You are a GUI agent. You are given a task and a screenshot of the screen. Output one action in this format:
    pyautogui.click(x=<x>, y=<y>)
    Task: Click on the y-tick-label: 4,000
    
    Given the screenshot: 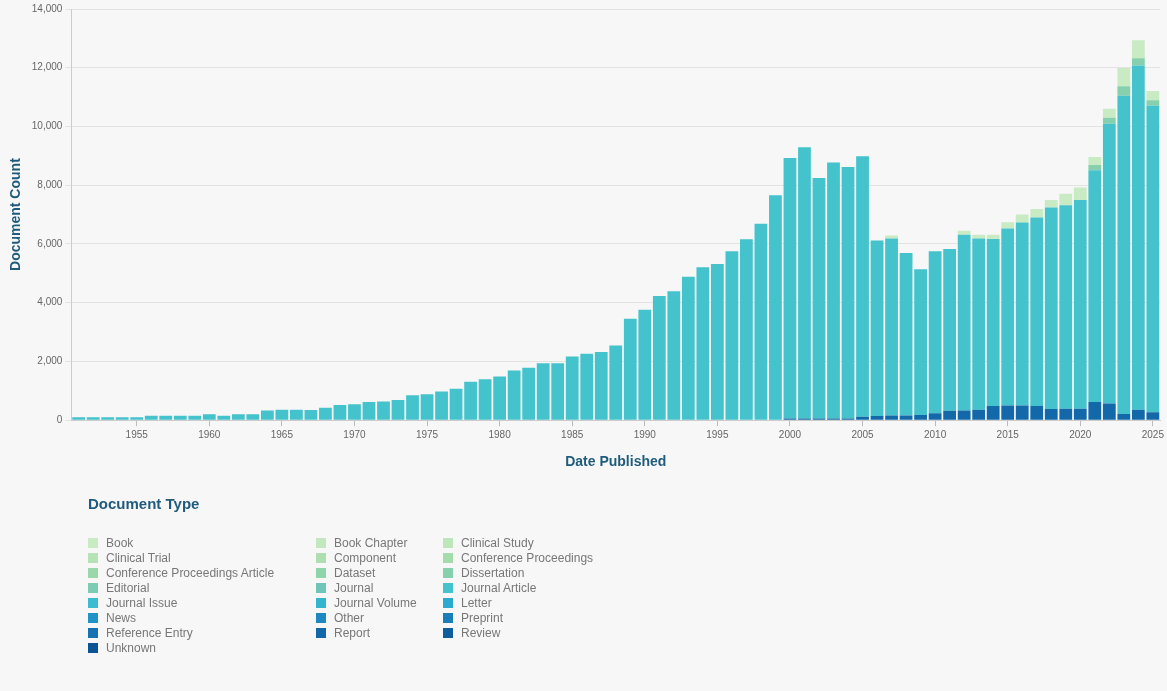 What is the action you would take?
    pyautogui.click(x=50, y=302)
    